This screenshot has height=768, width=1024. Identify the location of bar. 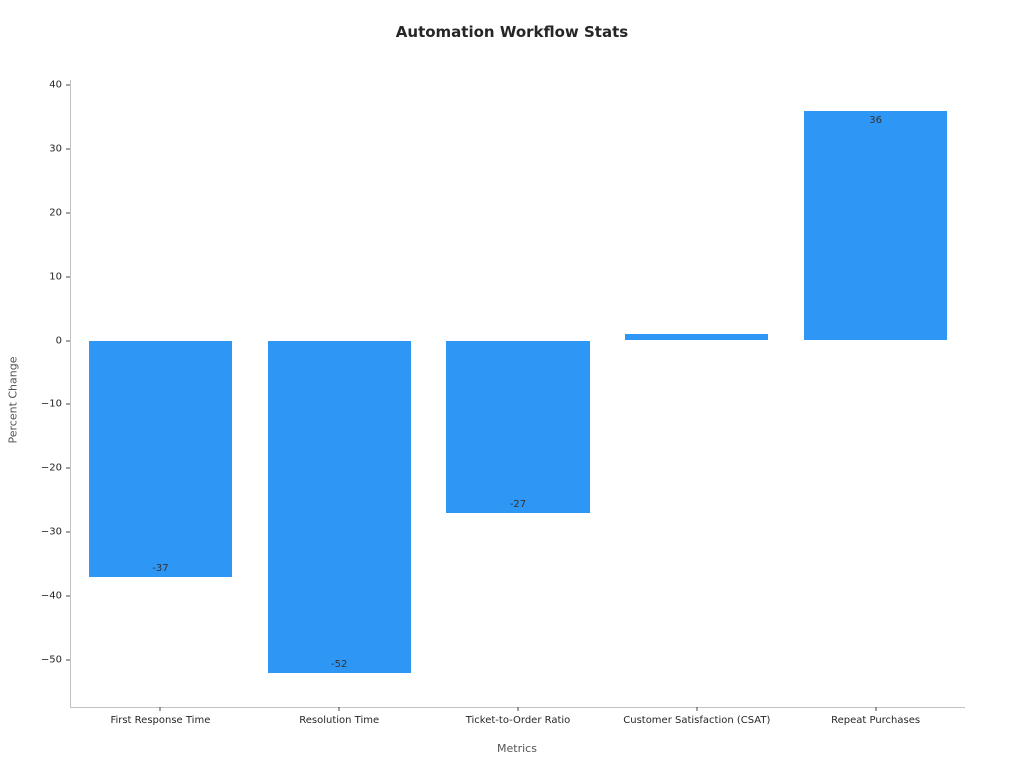
(697, 337).